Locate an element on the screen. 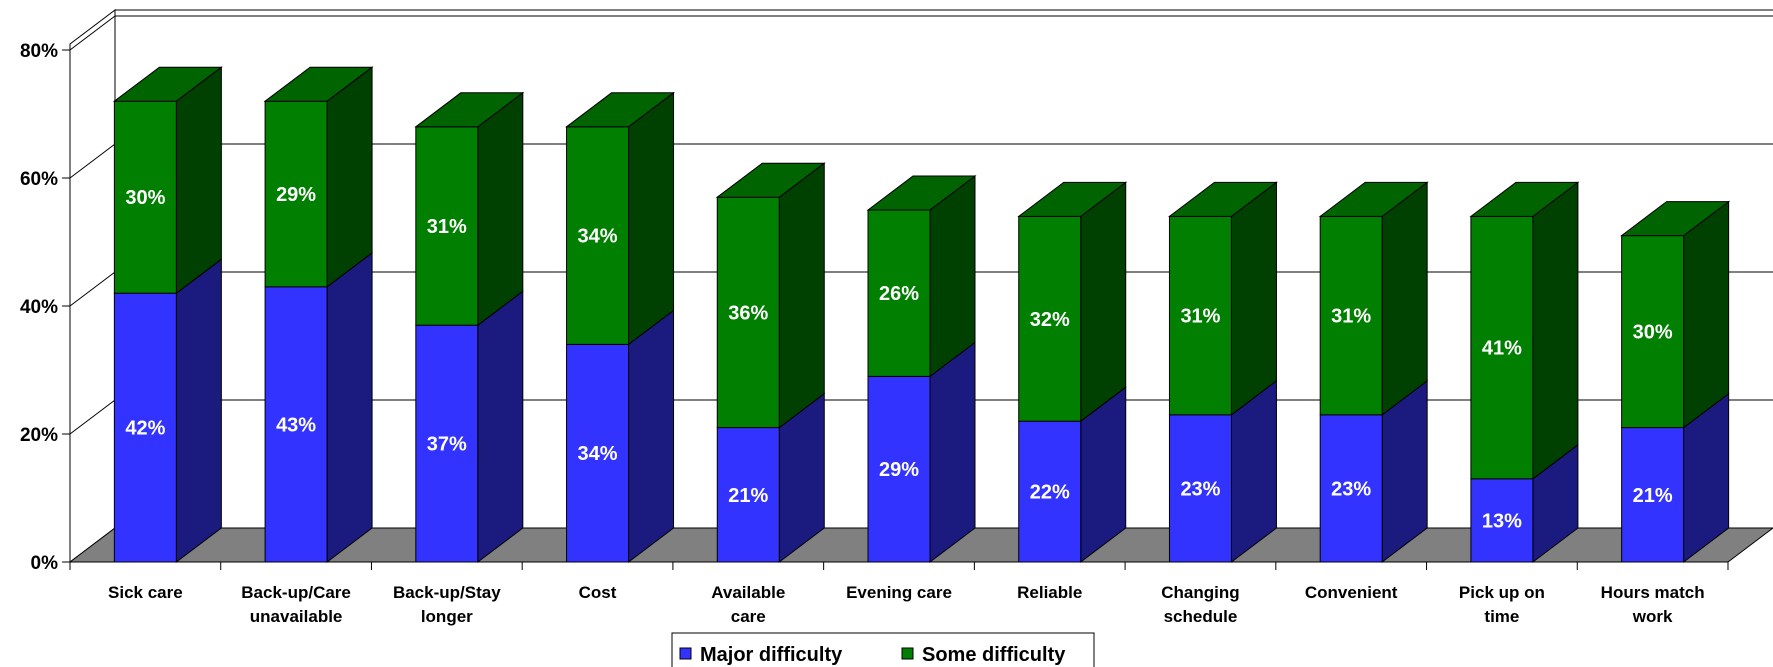 The width and height of the screenshot is (1773, 667). y-tick-label: 80% is located at coordinates (39, 51).